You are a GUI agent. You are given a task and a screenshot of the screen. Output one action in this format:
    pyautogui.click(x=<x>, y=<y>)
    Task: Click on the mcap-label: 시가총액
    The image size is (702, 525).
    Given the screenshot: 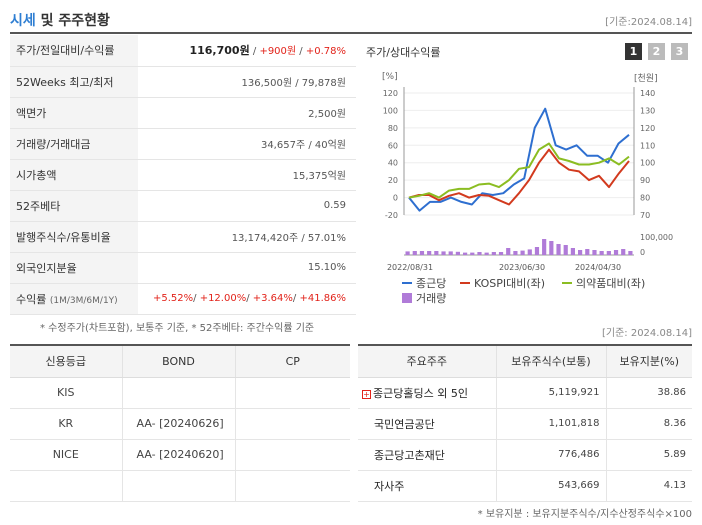 What is the action you would take?
    pyautogui.click(x=74, y=175)
    